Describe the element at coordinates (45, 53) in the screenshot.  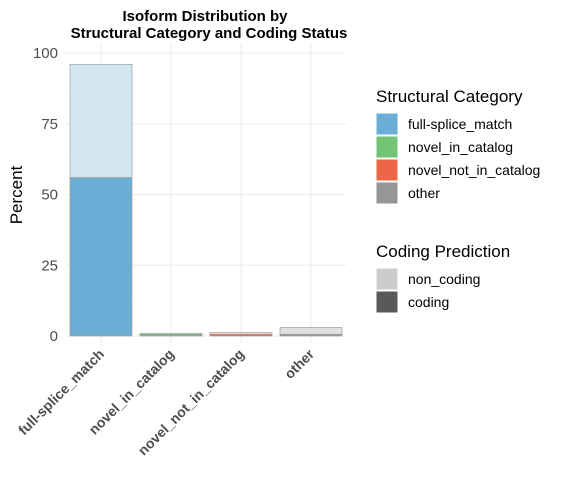
I see `y-tick-label: 100` at that location.